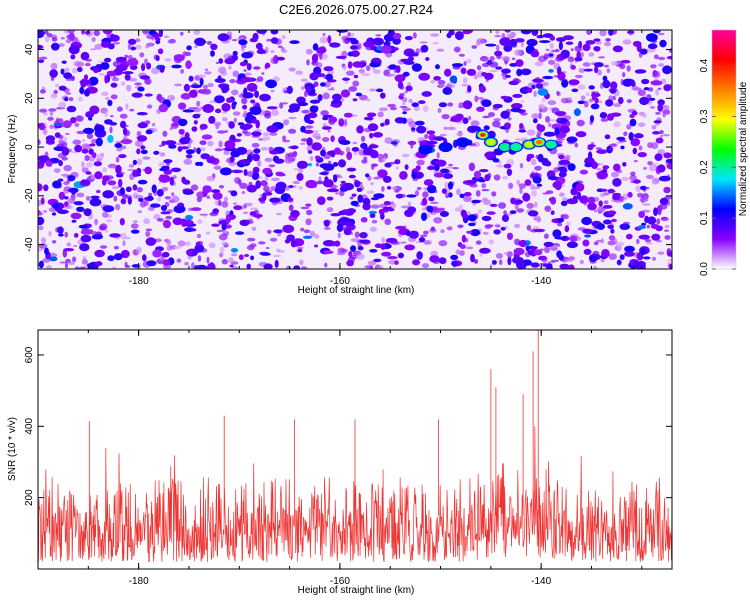  Describe the element at coordinates (29, 244) in the screenshot. I see `spectrogram-y-tick-label: -40` at that location.